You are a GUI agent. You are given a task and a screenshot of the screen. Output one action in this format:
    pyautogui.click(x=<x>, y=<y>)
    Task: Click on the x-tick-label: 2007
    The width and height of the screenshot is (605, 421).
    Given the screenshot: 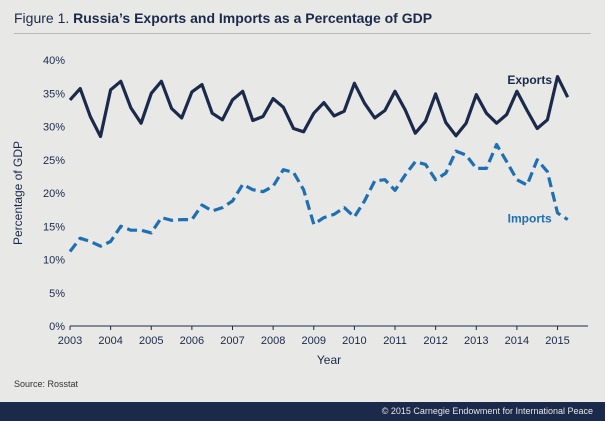 What is the action you would take?
    pyautogui.click(x=232, y=341)
    